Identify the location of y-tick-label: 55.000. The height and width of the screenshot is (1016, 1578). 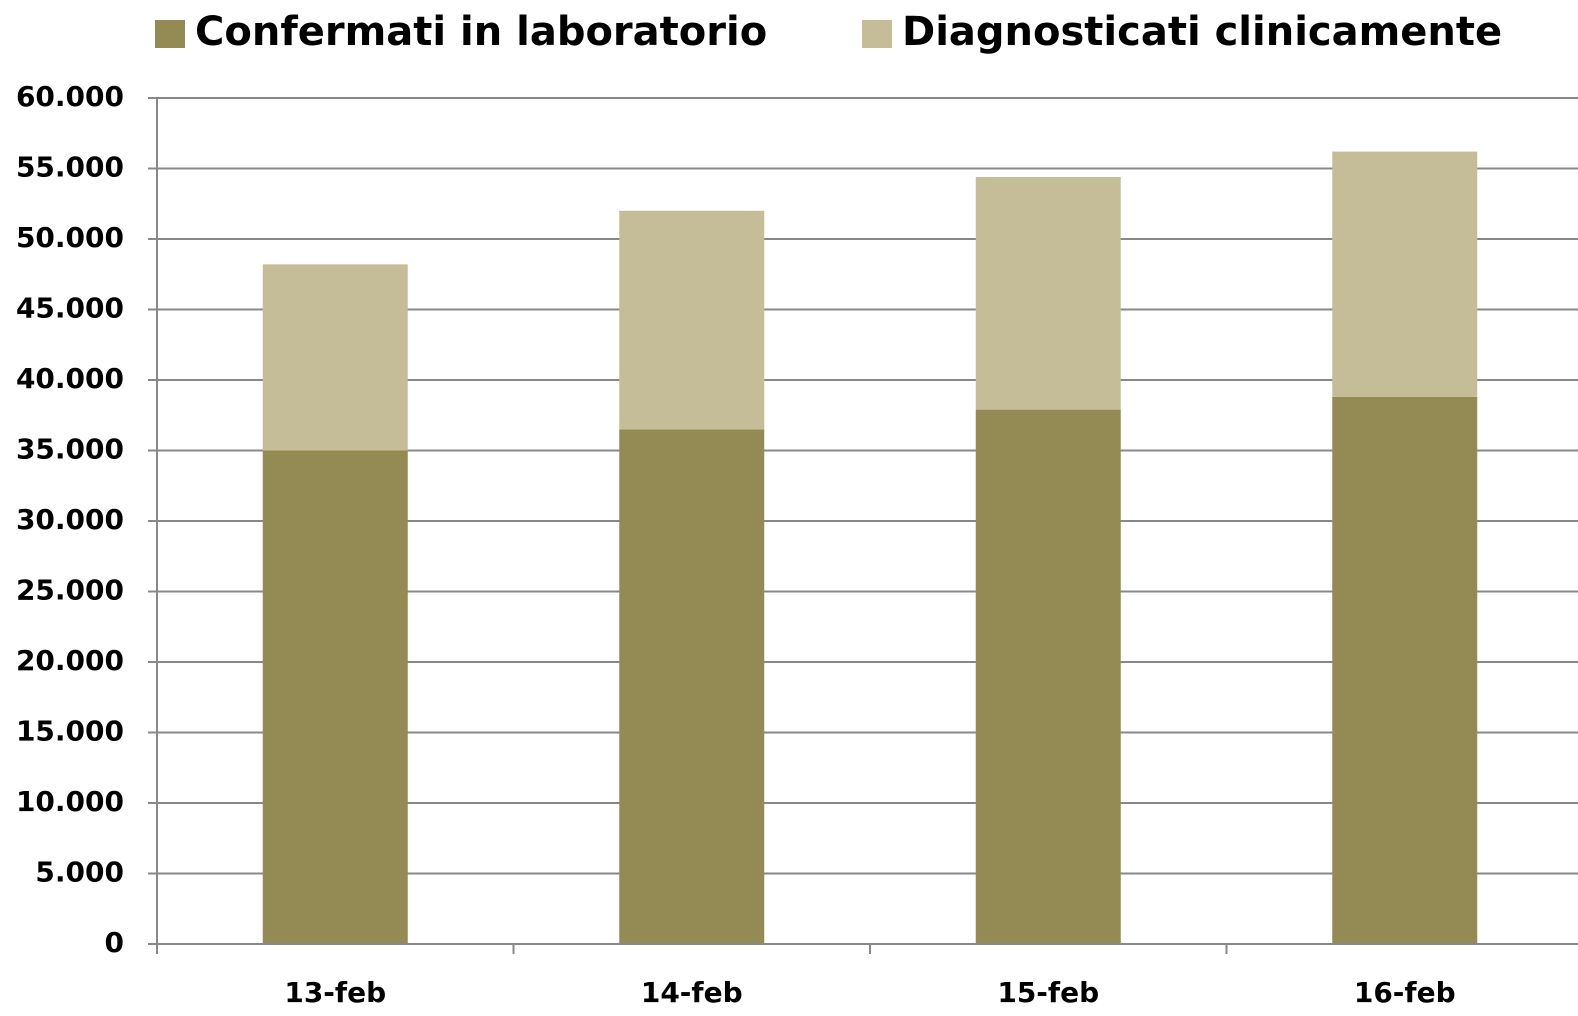
(70, 167).